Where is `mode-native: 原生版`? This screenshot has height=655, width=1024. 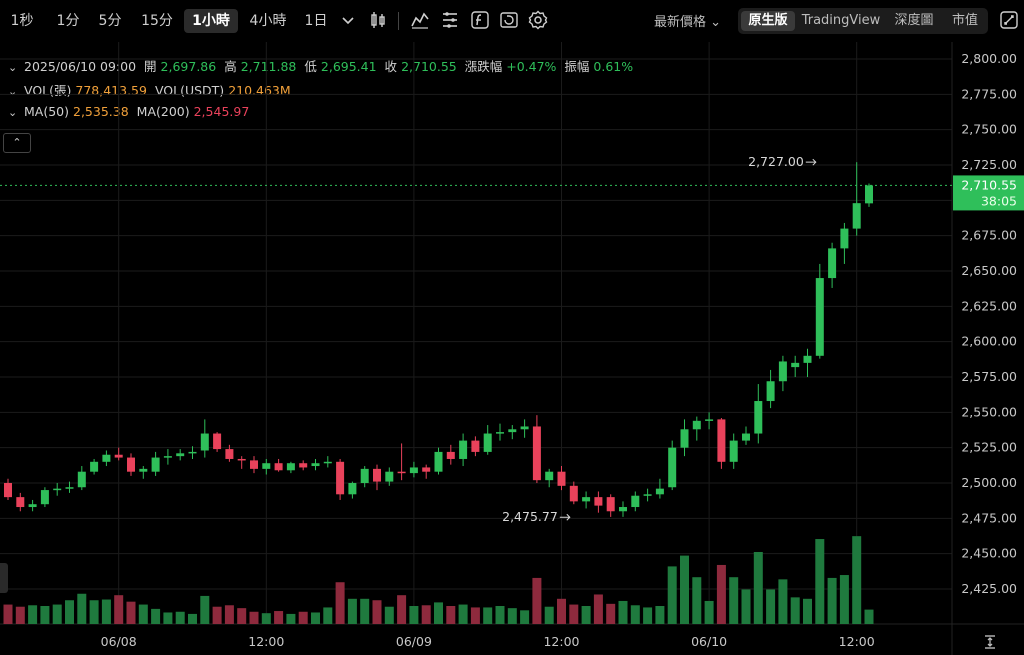
mode-native: 原生版 is located at coordinates (768, 21).